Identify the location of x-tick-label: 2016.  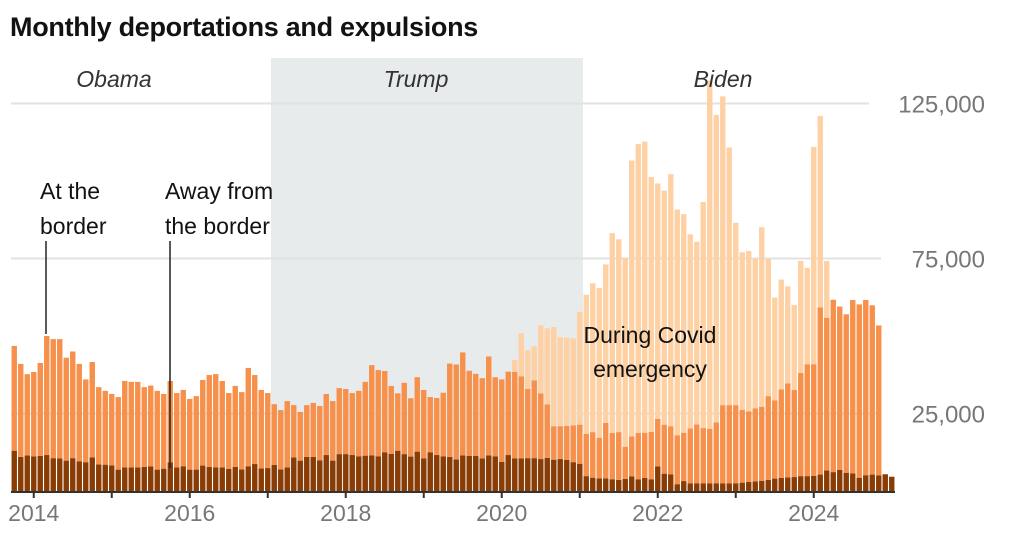
(189, 513).